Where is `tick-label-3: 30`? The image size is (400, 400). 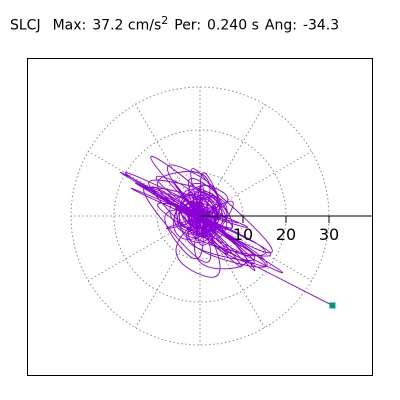 tick-label-3: 30 is located at coordinates (329, 234).